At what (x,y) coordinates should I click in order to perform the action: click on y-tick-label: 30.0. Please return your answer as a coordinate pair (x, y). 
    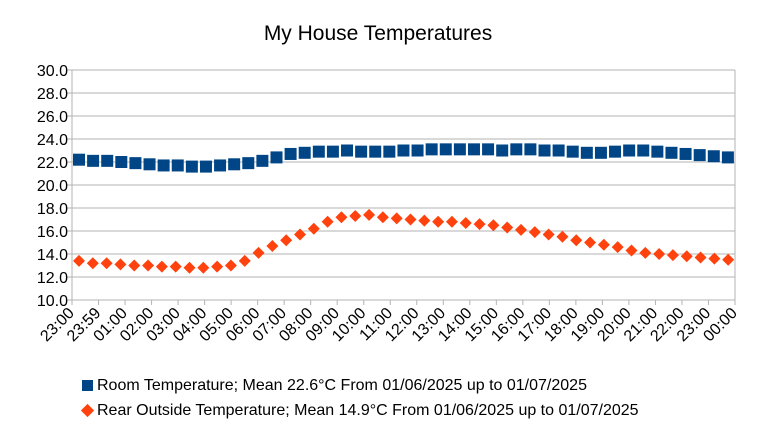
    Looking at the image, I should click on (52, 71).